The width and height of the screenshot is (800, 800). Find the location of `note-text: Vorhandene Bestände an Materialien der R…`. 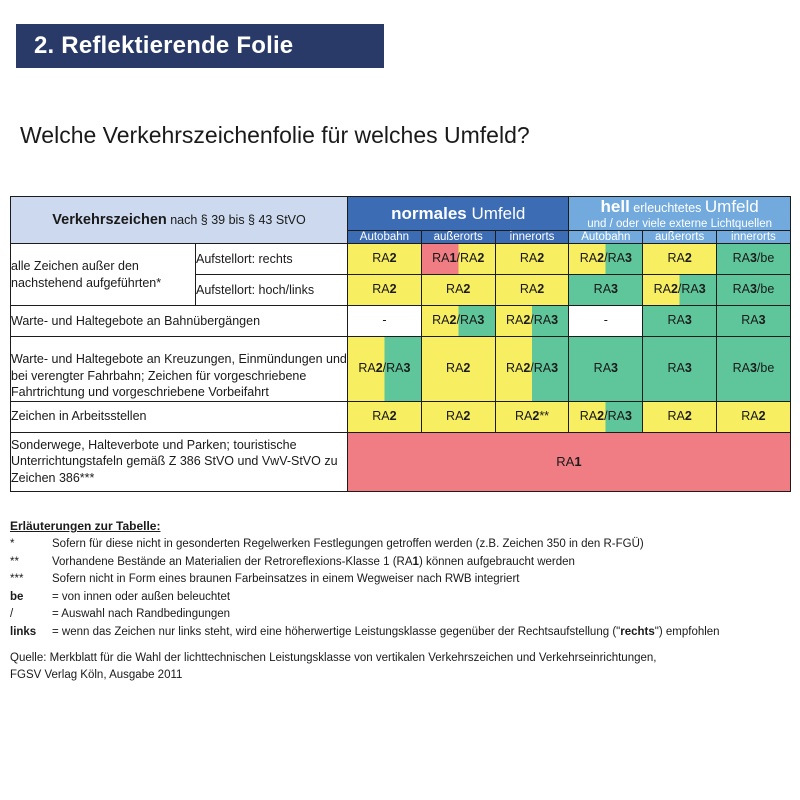

note-text: Vorhandene Bestände an Materialien der R… is located at coordinates (313, 561).